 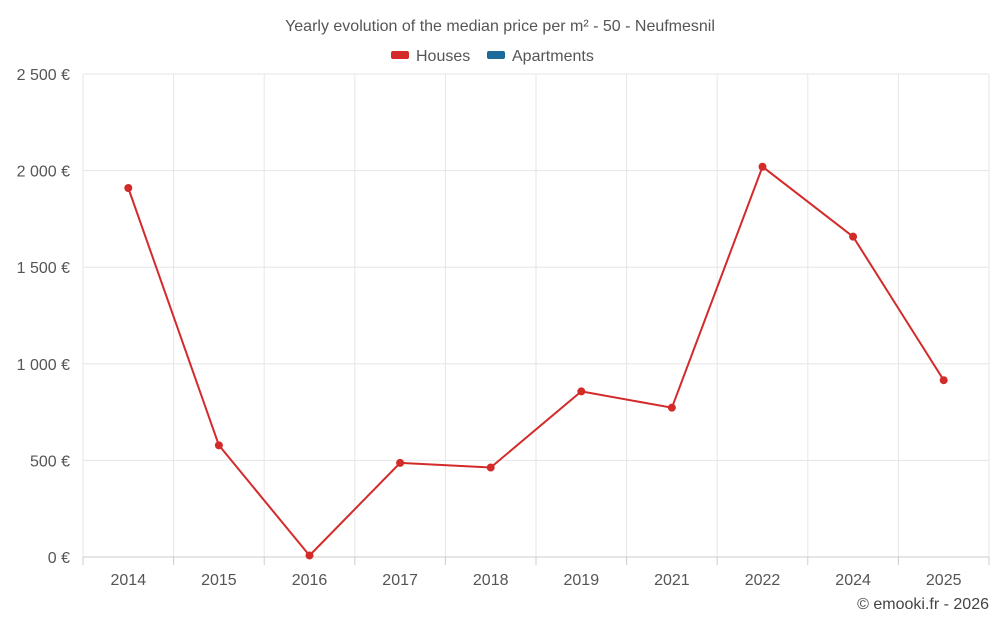 What do you see at coordinates (581, 391) in the screenshot?
I see `data-point-2019` at bounding box center [581, 391].